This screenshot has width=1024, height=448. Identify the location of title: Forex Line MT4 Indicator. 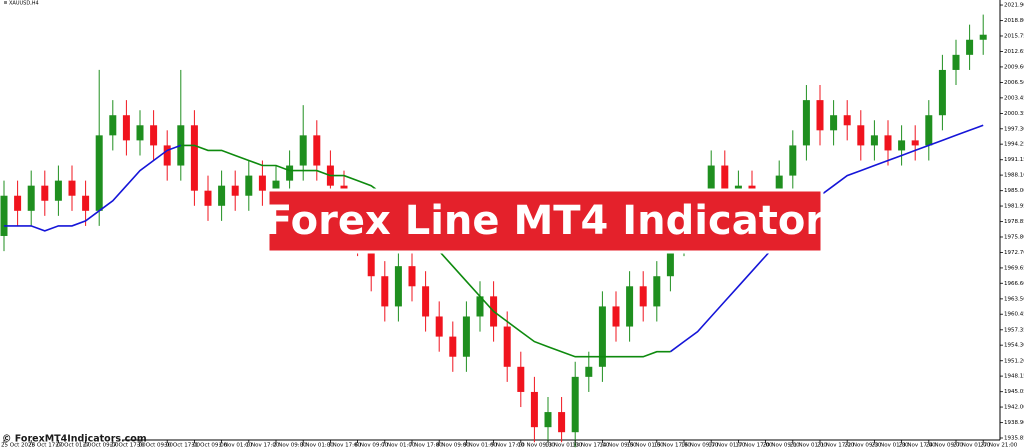
(545, 221).